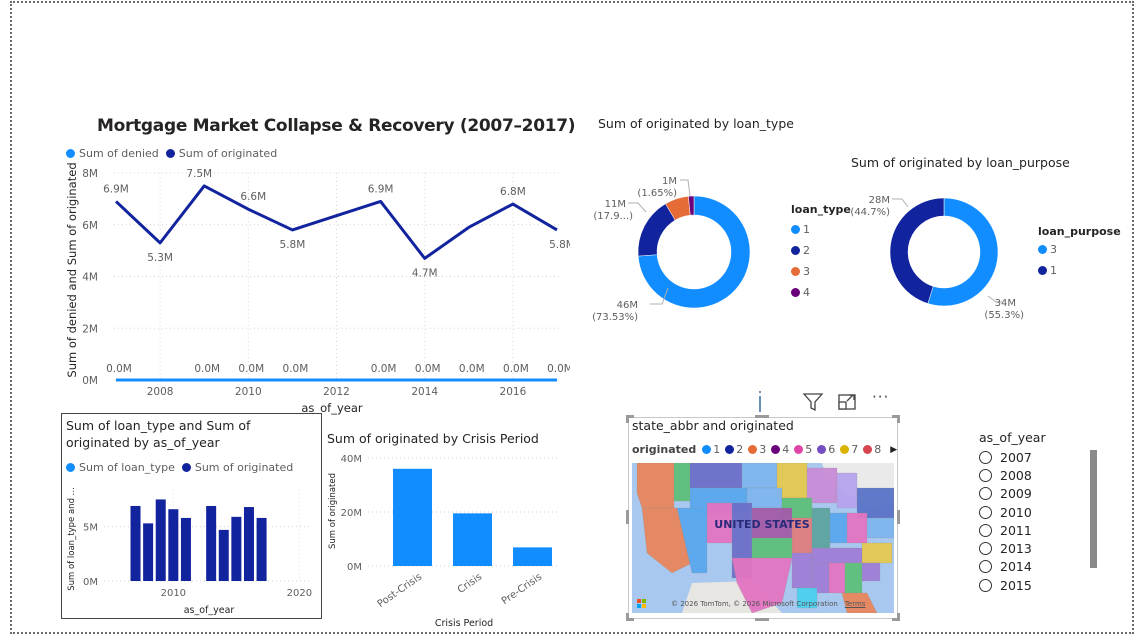 This screenshot has height=638, width=1142. What do you see at coordinates (898, 517) in the screenshot?
I see `resize-handle-right` at bounding box center [898, 517].